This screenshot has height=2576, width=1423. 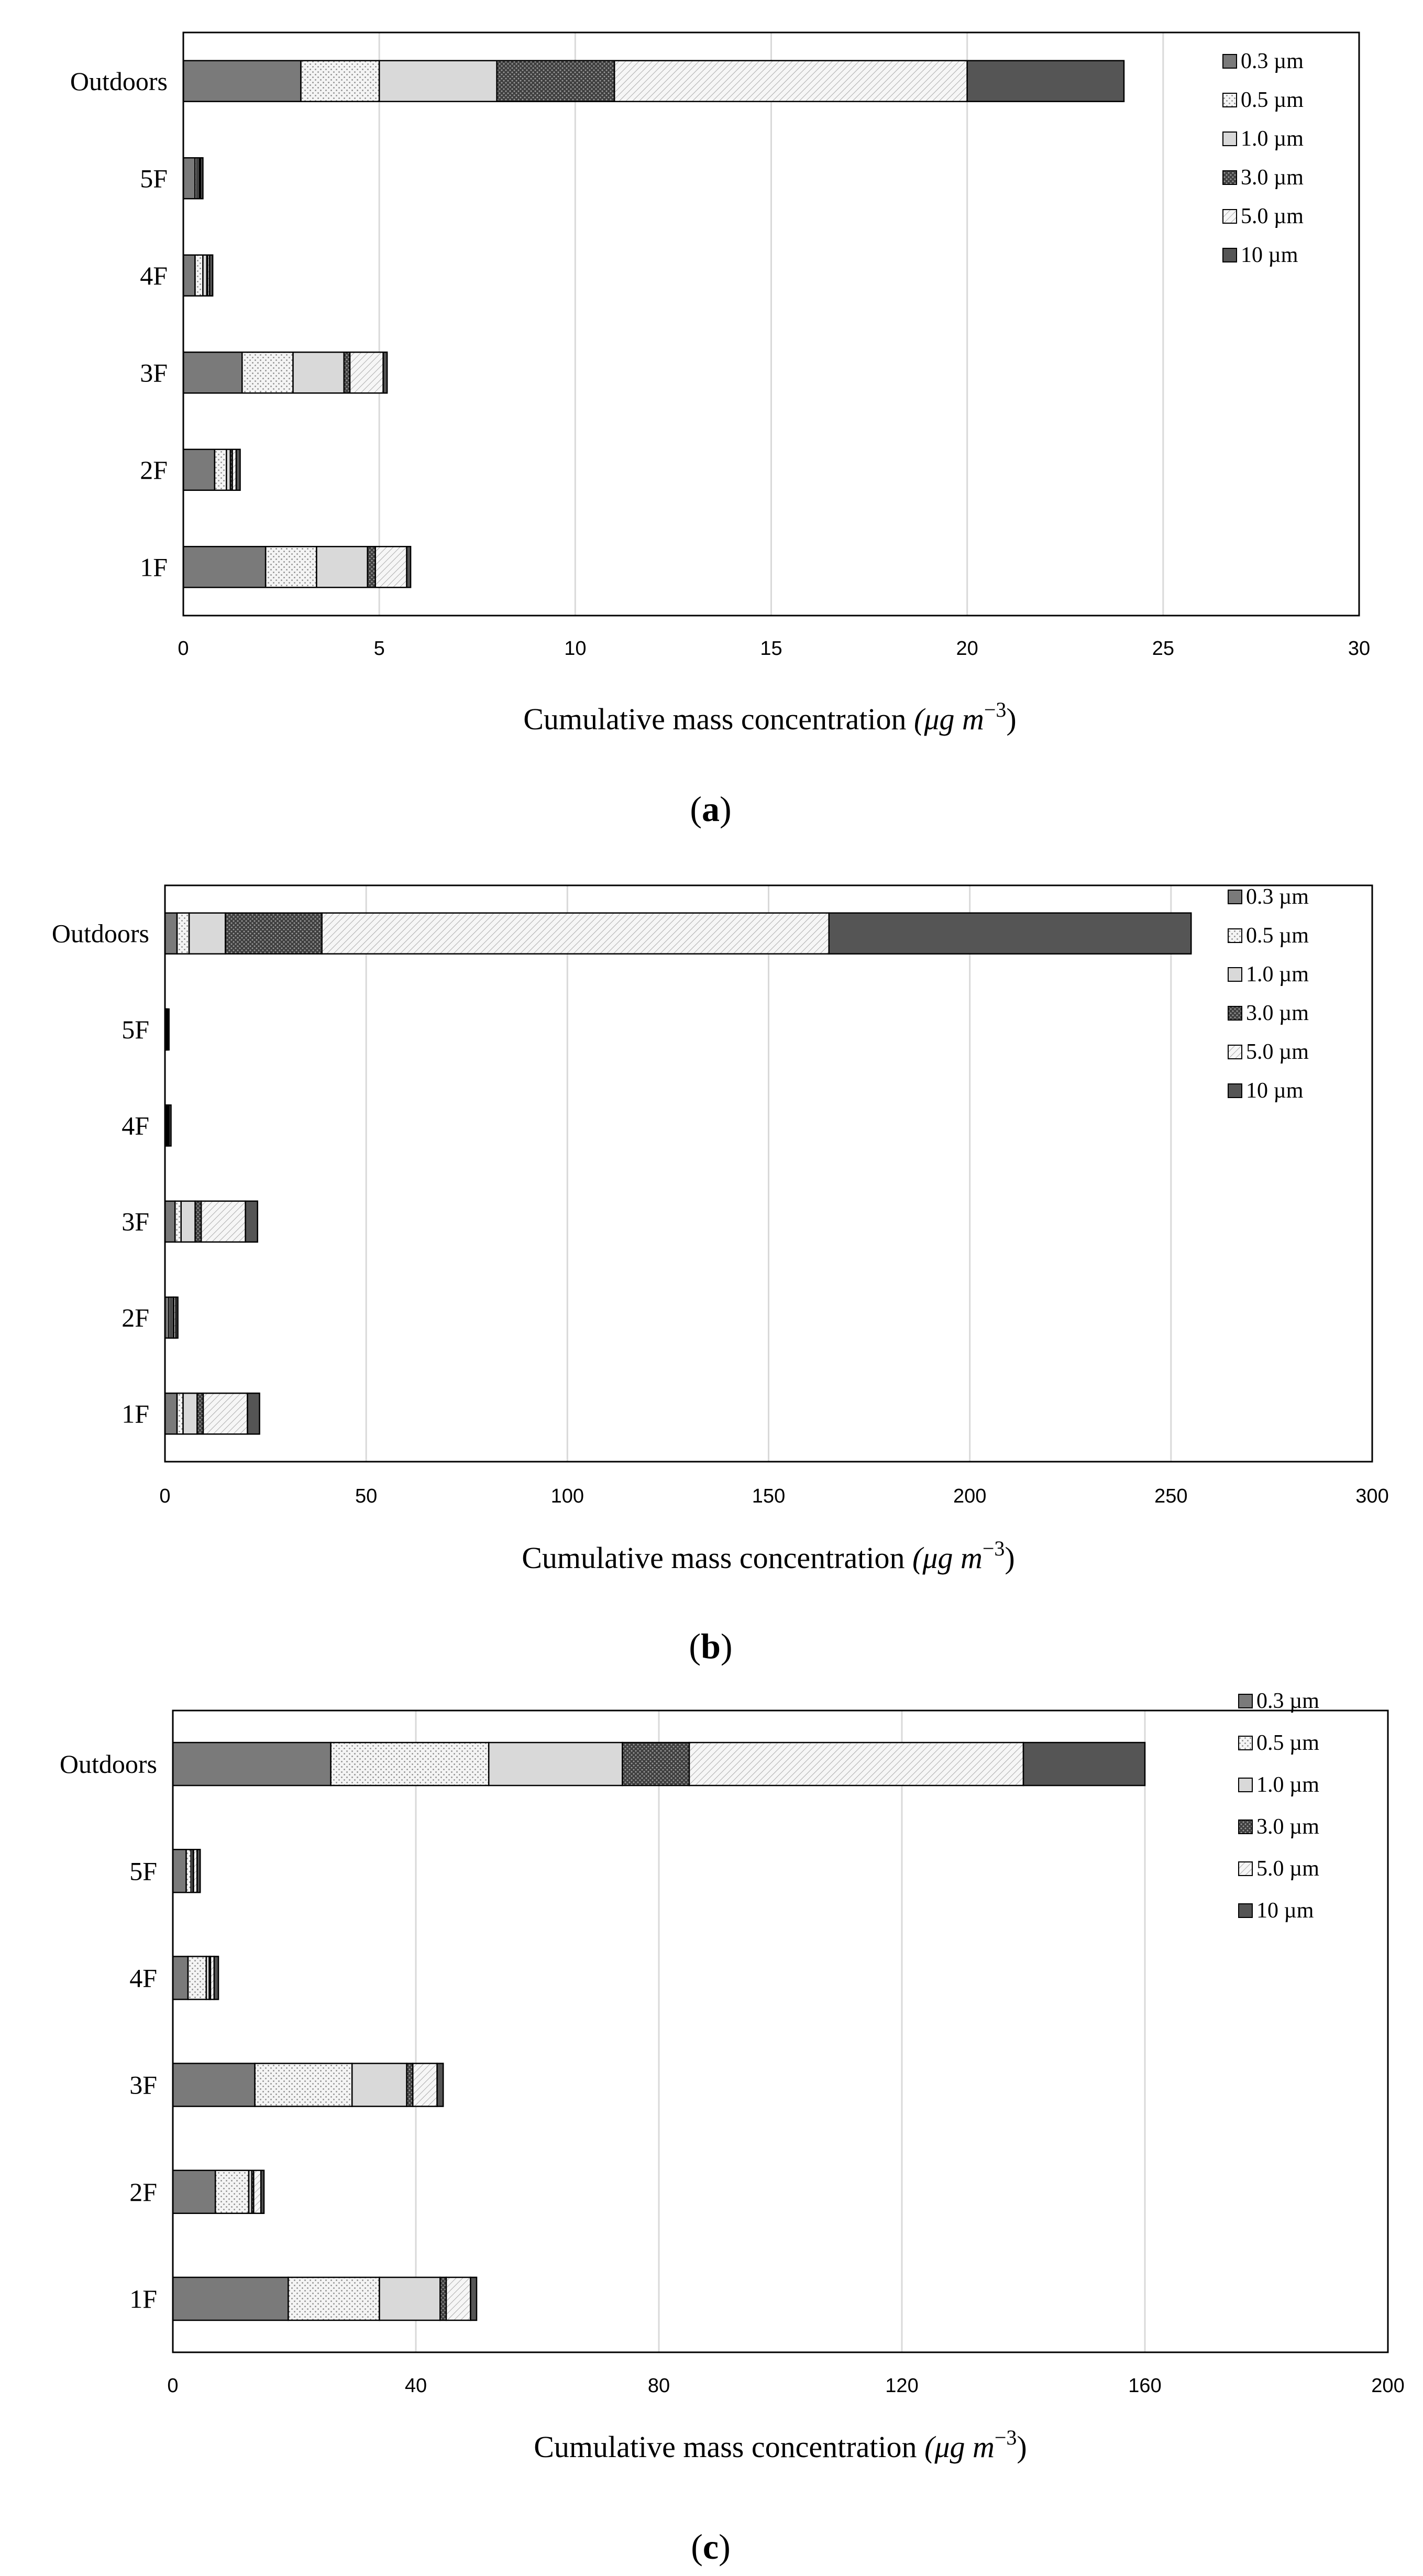 I want to click on x-tick-label: 300, so click(x=1371, y=1496).